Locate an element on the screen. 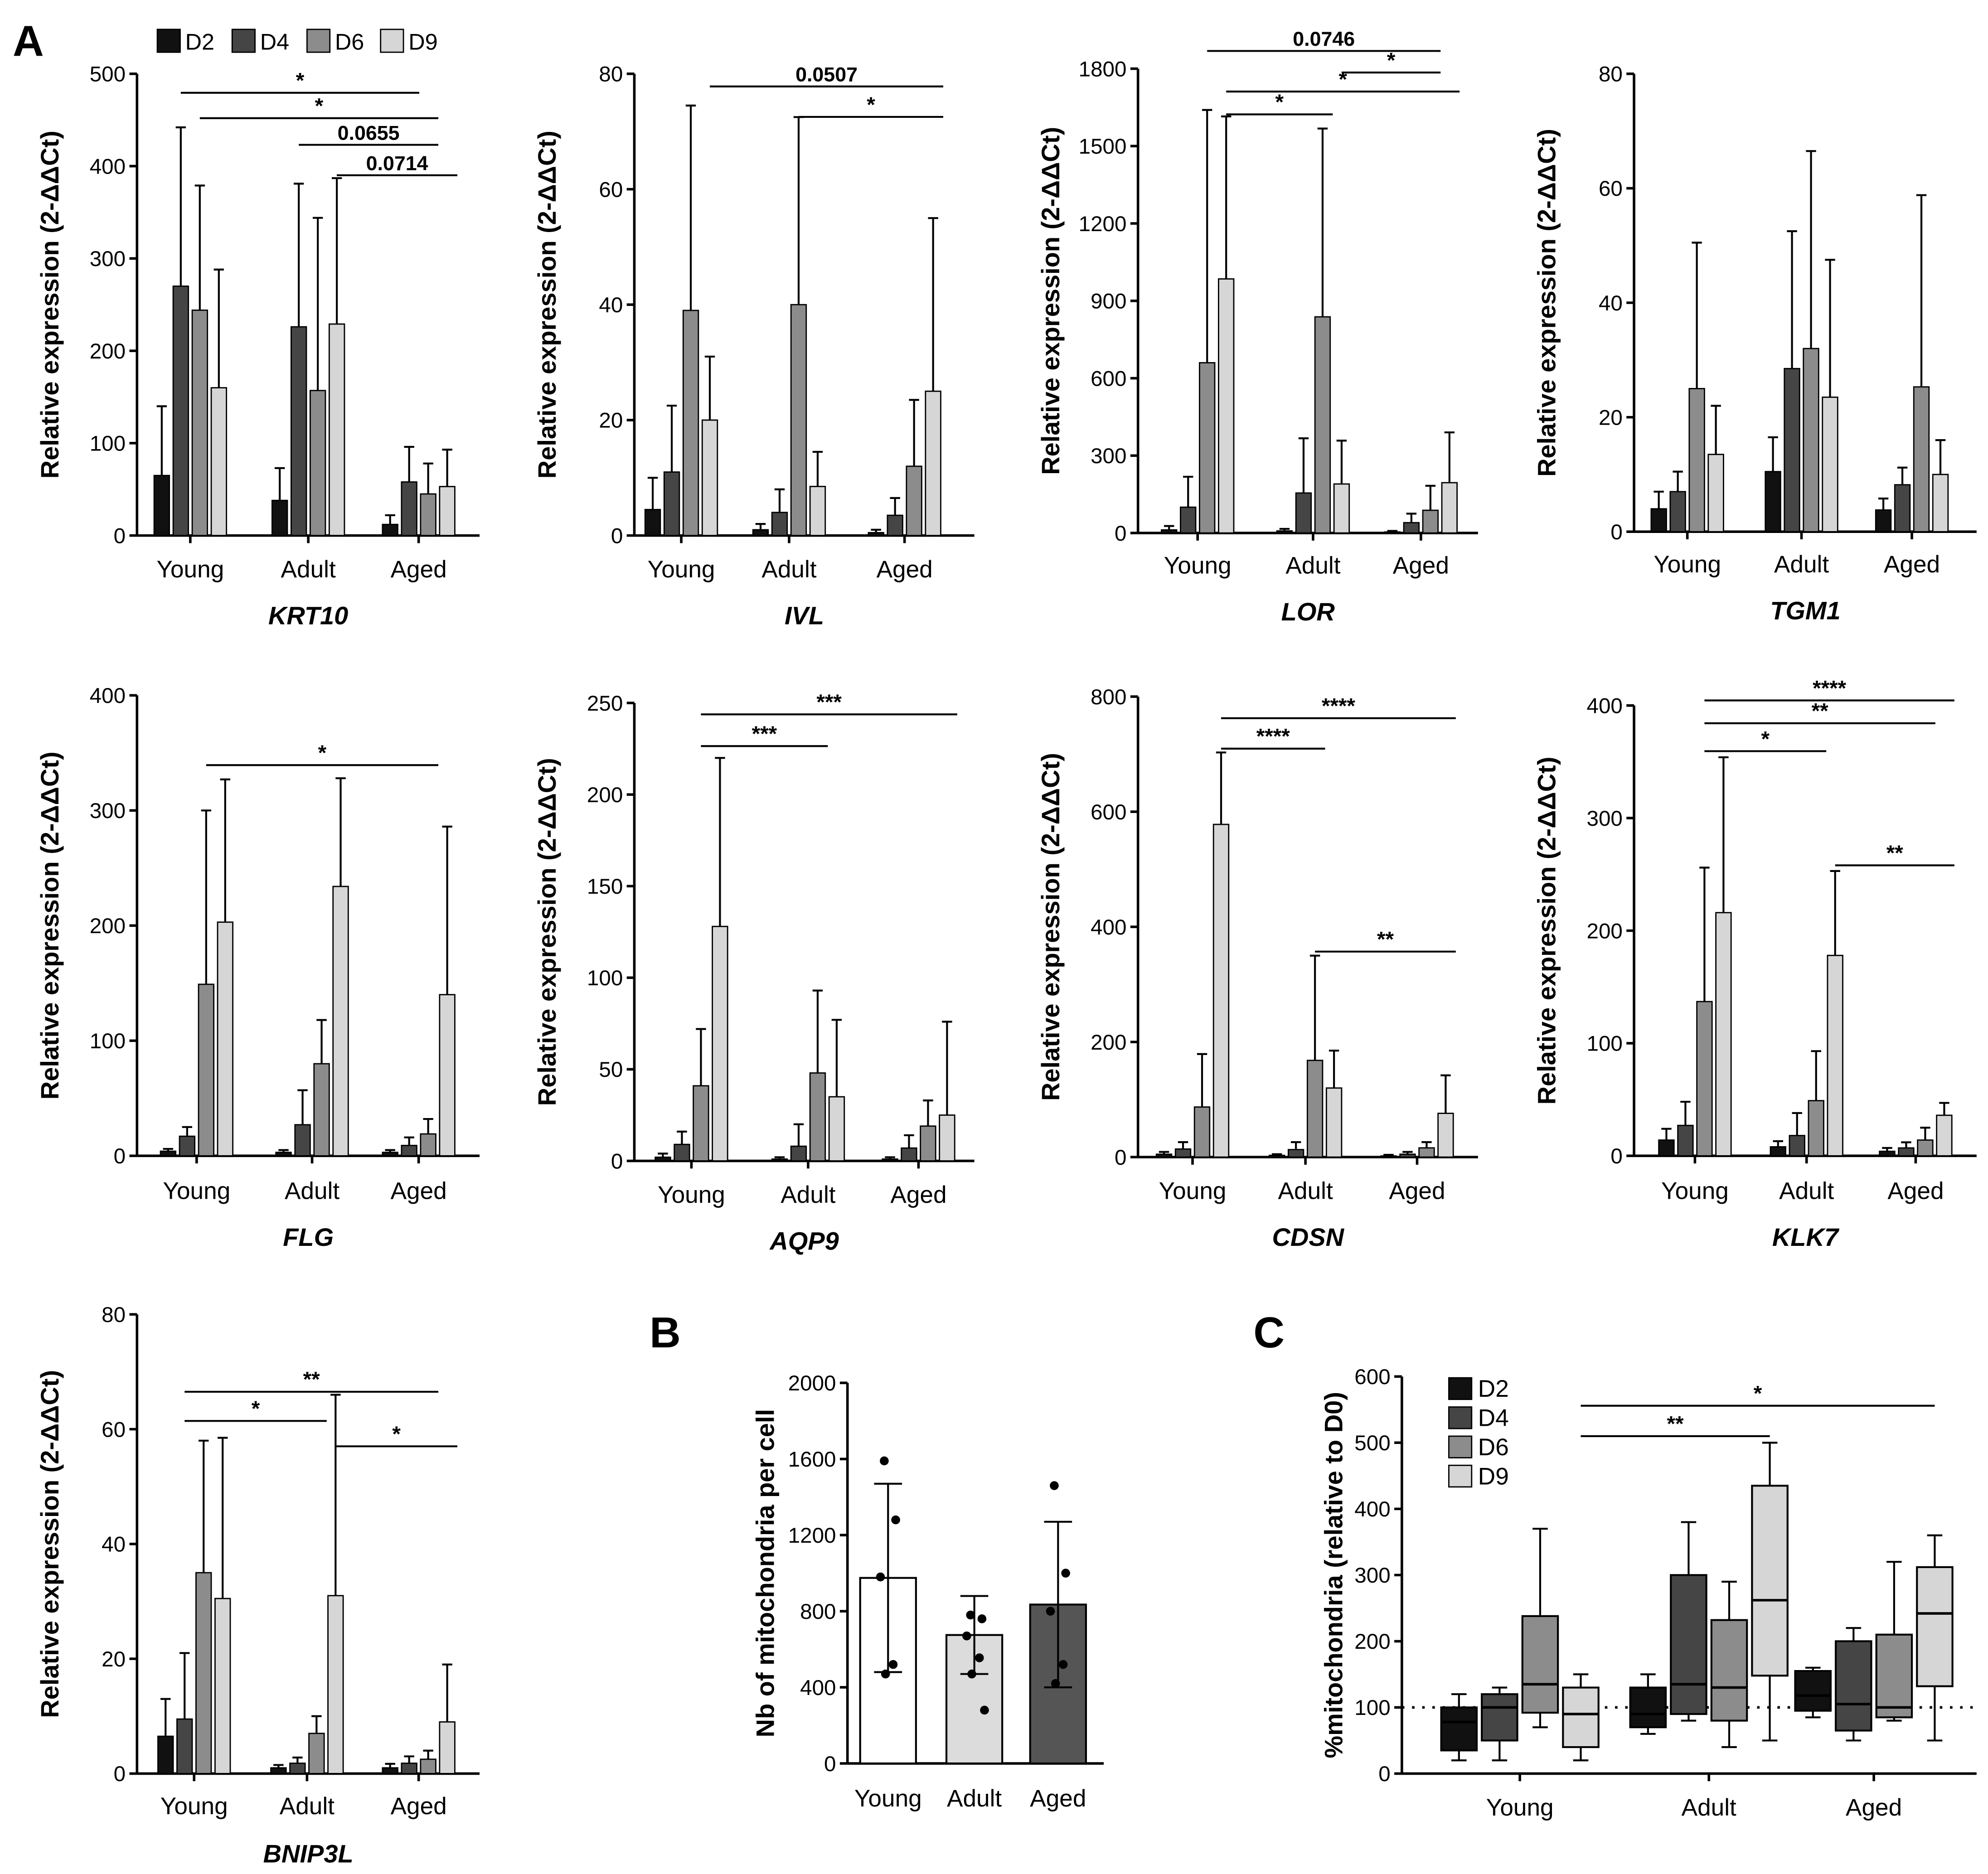 The height and width of the screenshot is (1874, 1988). y-tick-label: 900 is located at coordinates (1108, 302).